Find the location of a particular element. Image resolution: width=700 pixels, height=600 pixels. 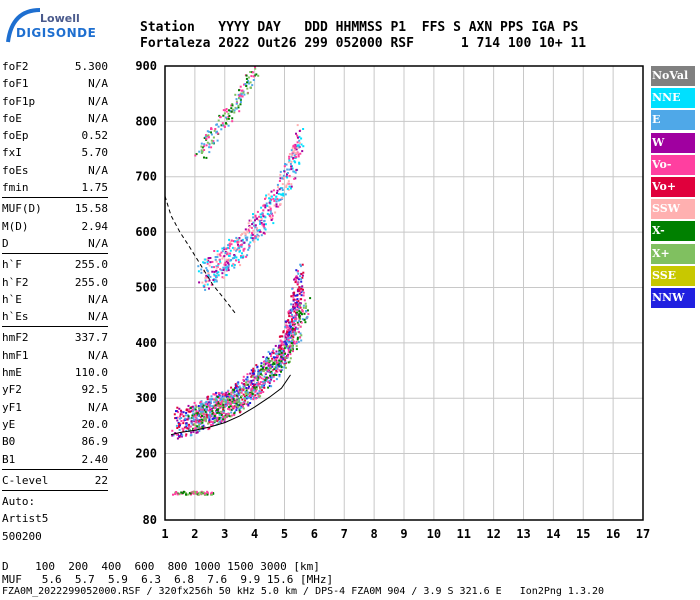

x-tick-label: 3 is located at coordinates (224, 534).